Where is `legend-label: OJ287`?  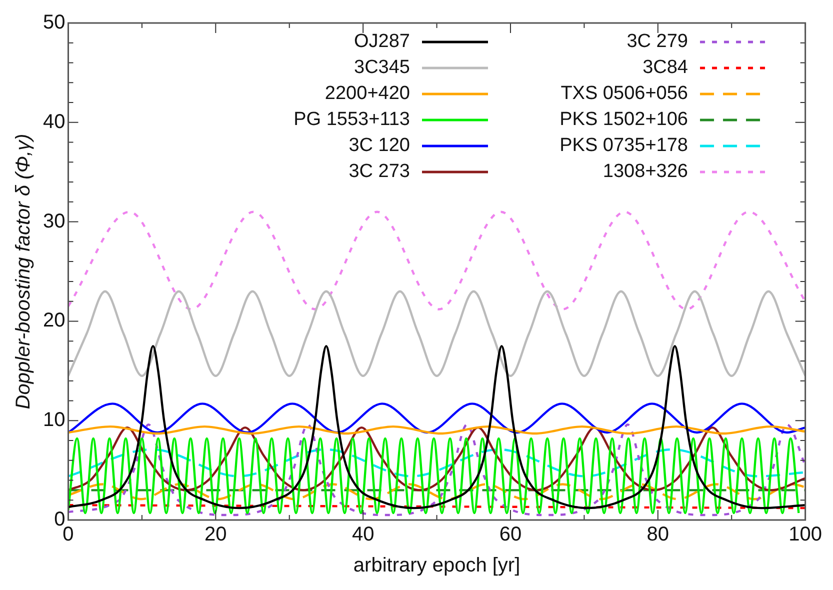 legend-label: OJ287 is located at coordinates (381, 42).